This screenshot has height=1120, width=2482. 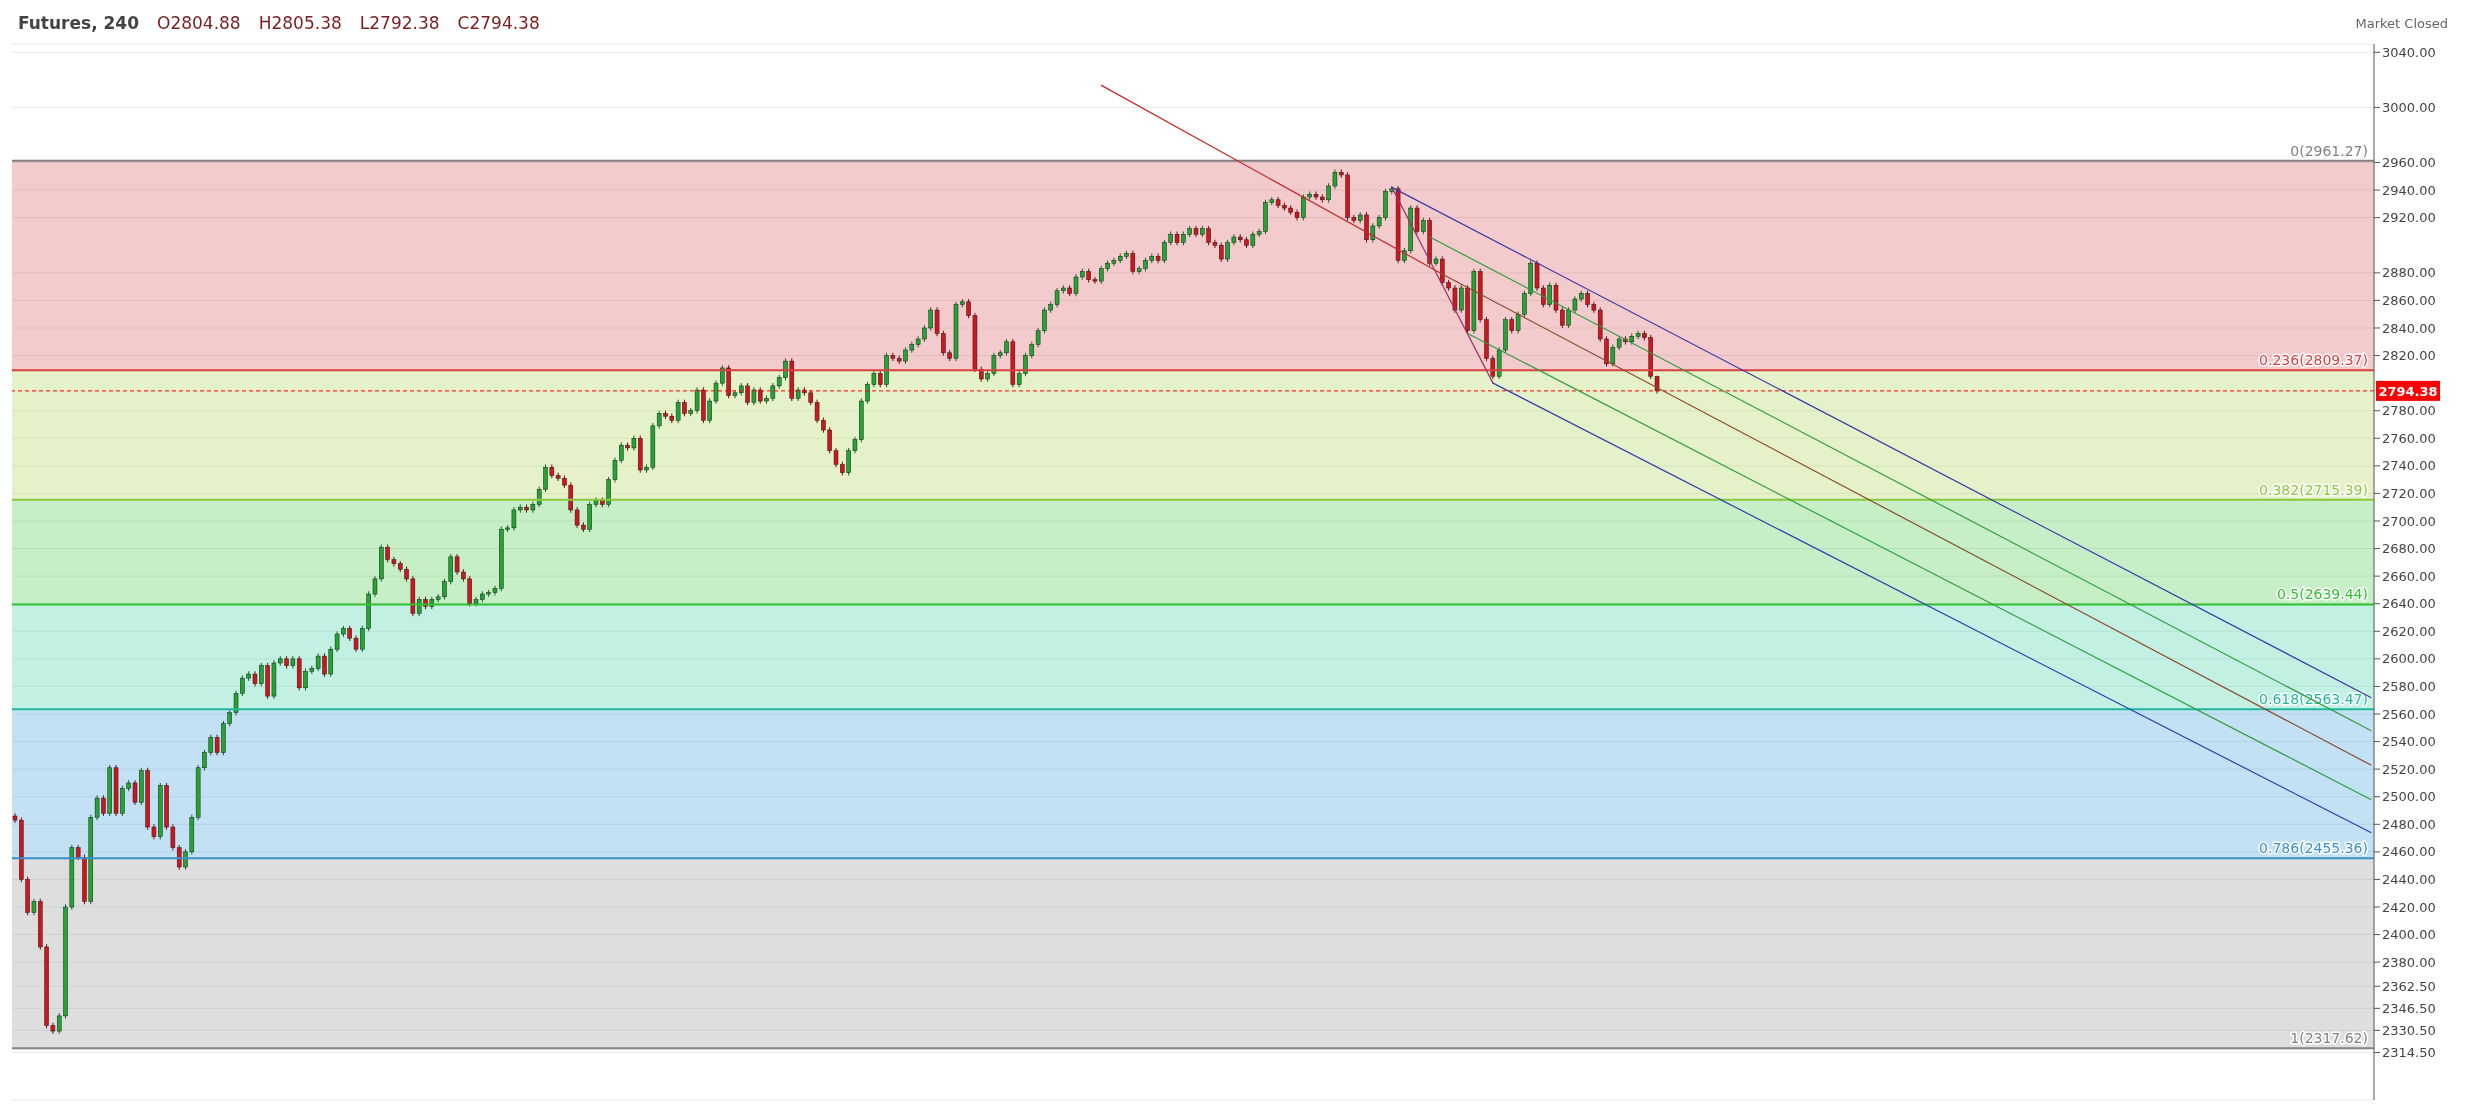 I want to click on y-tick-label: 2580.00, so click(x=2409, y=687).